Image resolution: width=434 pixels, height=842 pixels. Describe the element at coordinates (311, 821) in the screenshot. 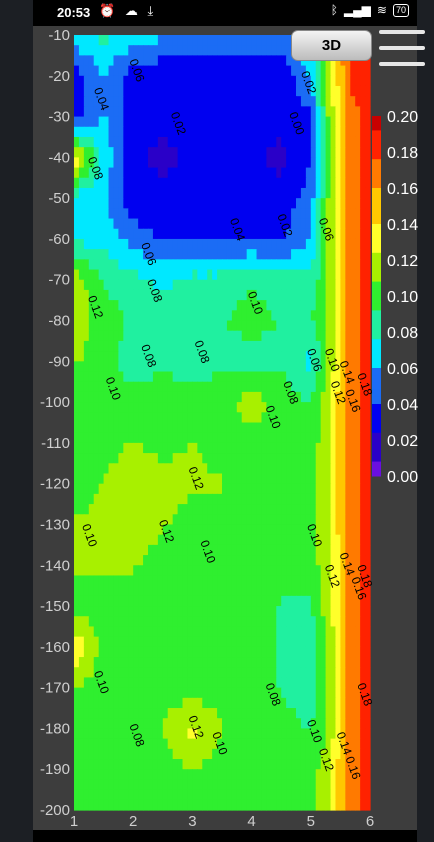

I see `x-tick-label: 5` at that location.